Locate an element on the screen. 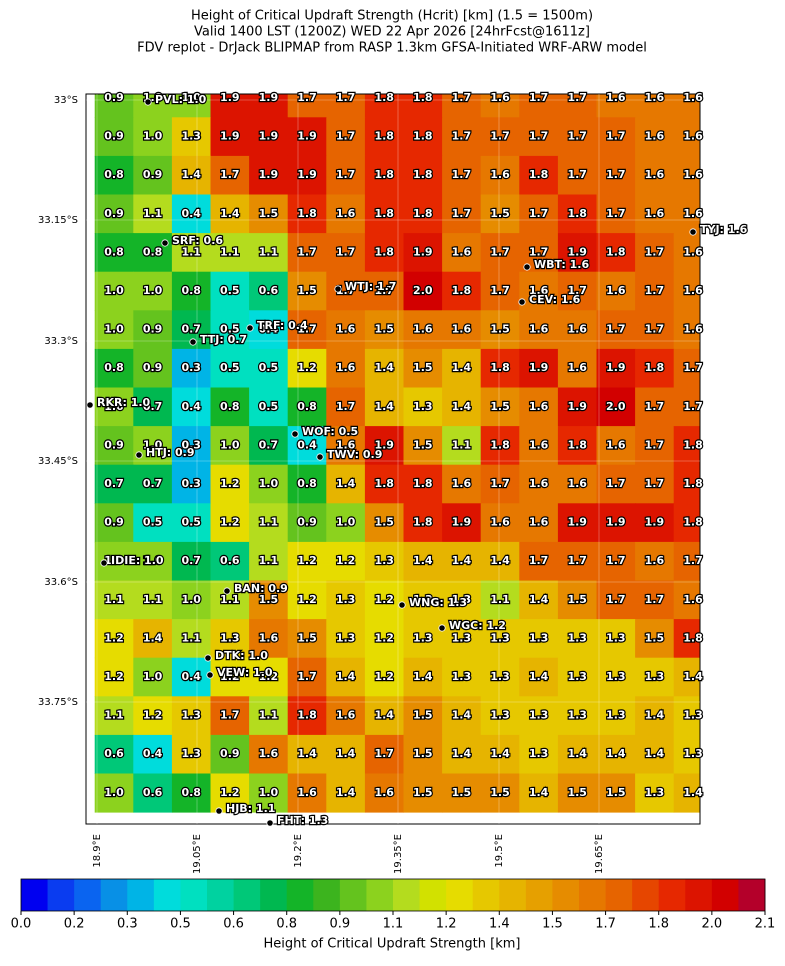 The image size is (785, 966). grid-value: 1.1 is located at coordinates (153, 213).